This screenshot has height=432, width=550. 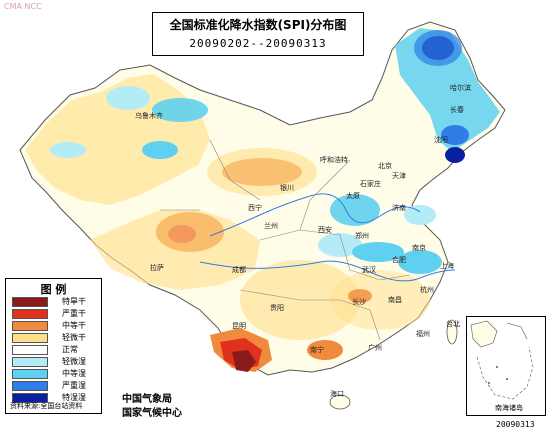 What do you see at coordinates (457, 109) in the screenshot?
I see `city-label: 长春` at bounding box center [457, 109].